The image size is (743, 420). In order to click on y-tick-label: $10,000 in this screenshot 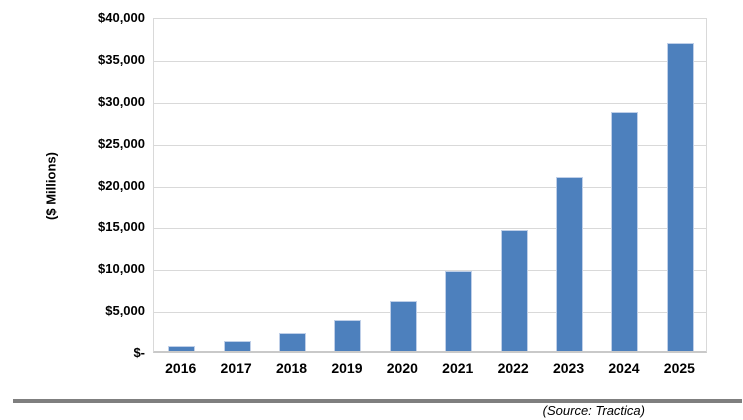, I will do `click(121, 269)`.